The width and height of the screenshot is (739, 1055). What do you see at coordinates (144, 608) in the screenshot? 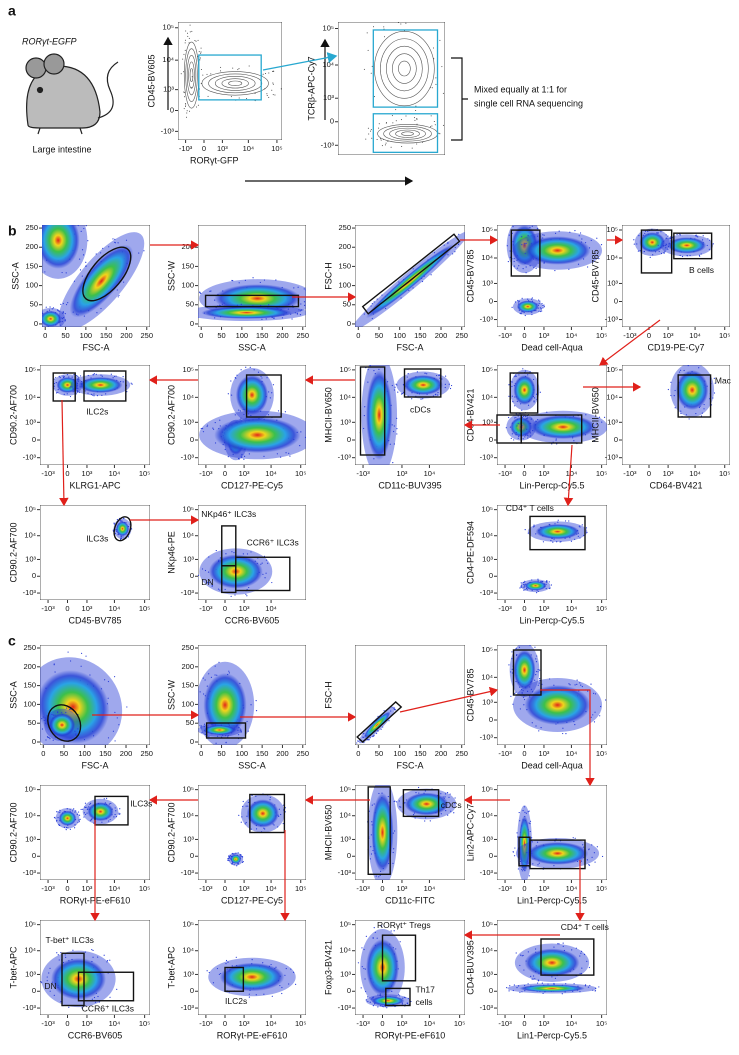
I see `x-tick-label: 10⁵` at bounding box center [144, 608].